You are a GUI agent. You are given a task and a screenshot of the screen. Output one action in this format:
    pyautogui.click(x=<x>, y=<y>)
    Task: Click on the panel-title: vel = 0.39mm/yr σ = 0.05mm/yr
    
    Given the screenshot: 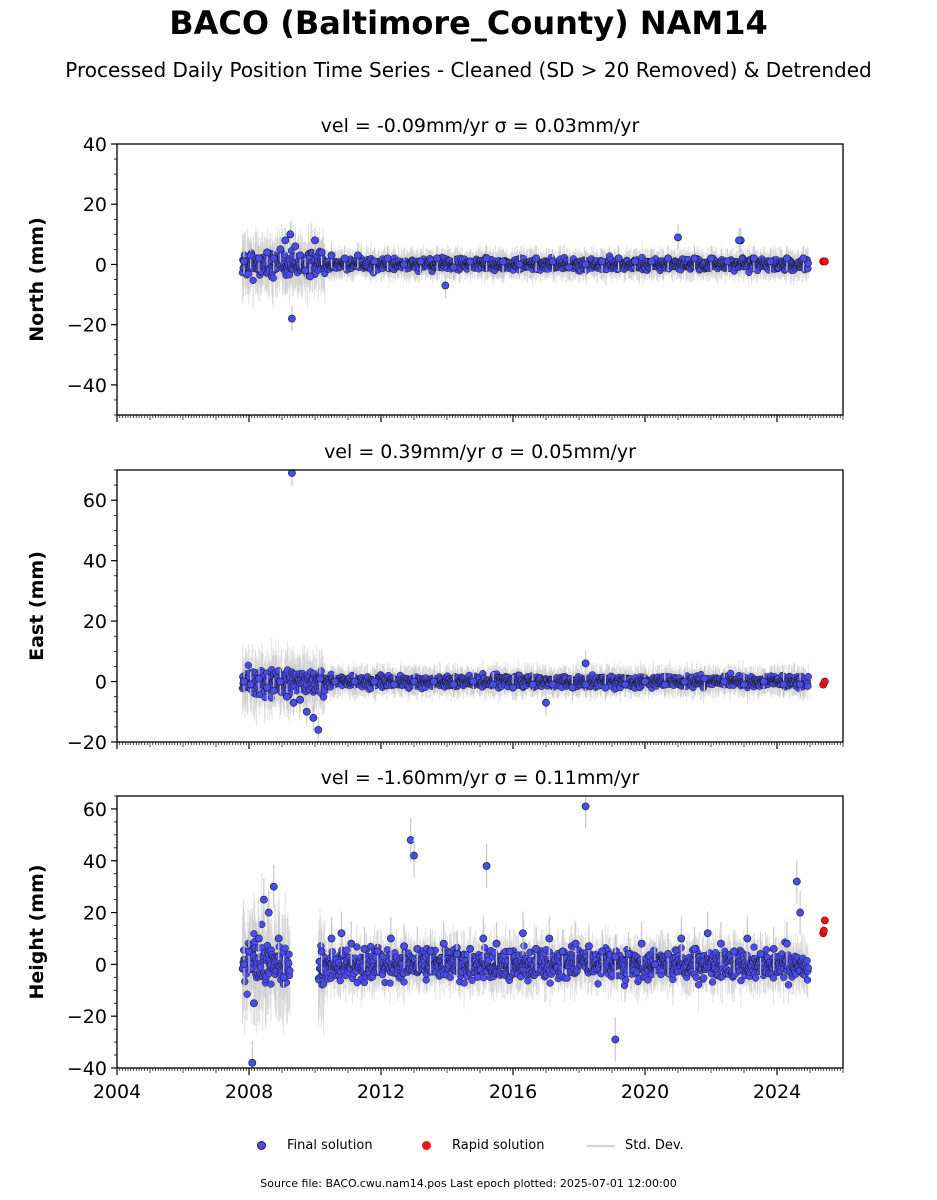 What is the action you would take?
    pyautogui.click(x=480, y=452)
    